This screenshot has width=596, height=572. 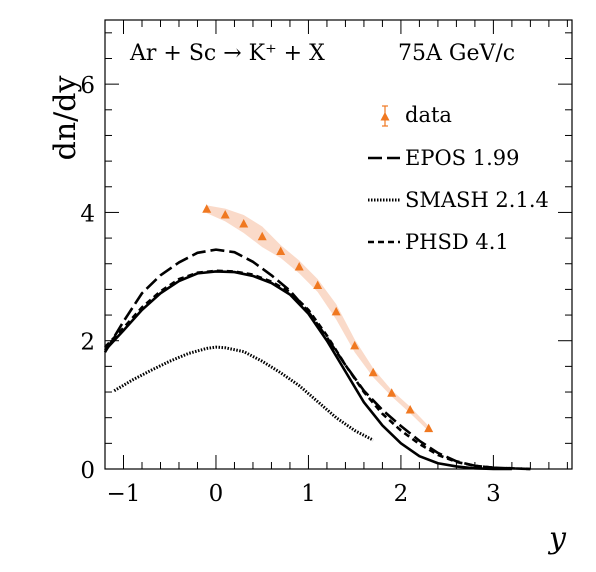 What do you see at coordinates (124, 494) in the screenshot?
I see `x-tick-label: −1` at bounding box center [124, 494].